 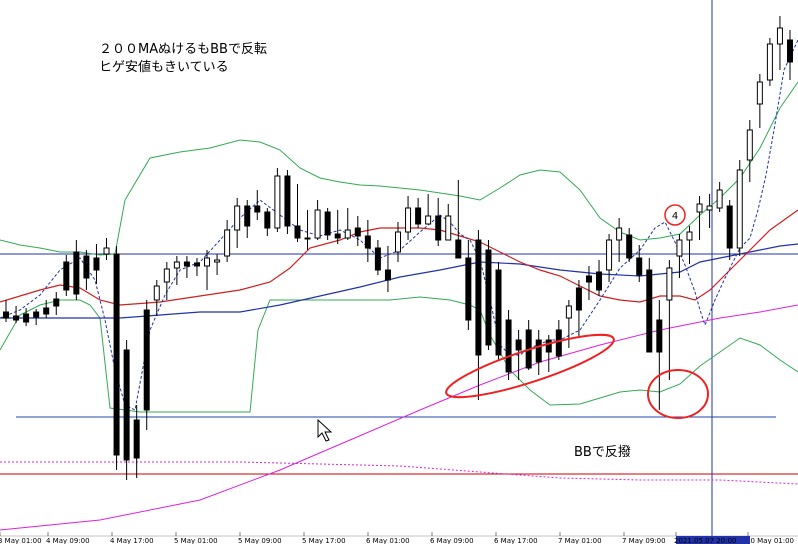 I want to click on x-tick-label: 5 May 09:00, so click(x=260, y=540).